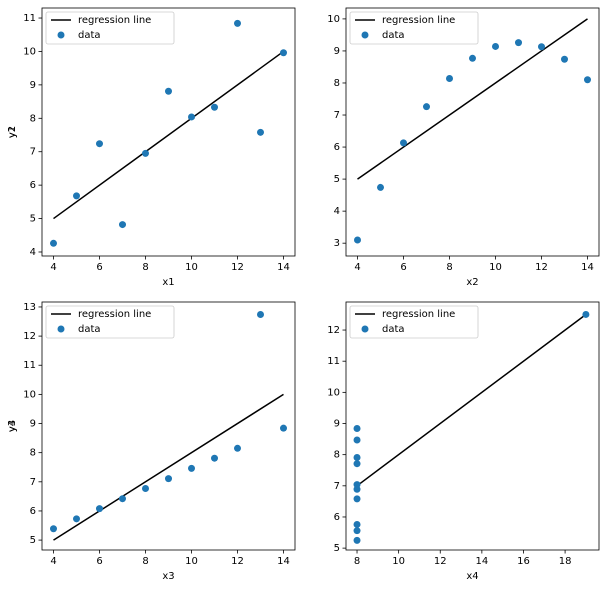 Image resolution: width=606 pixels, height=589 pixels. What do you see at coordinates (565, 561) in the screenshot?
I see `x-tick-label: 18` at bounding box center [565, 561].